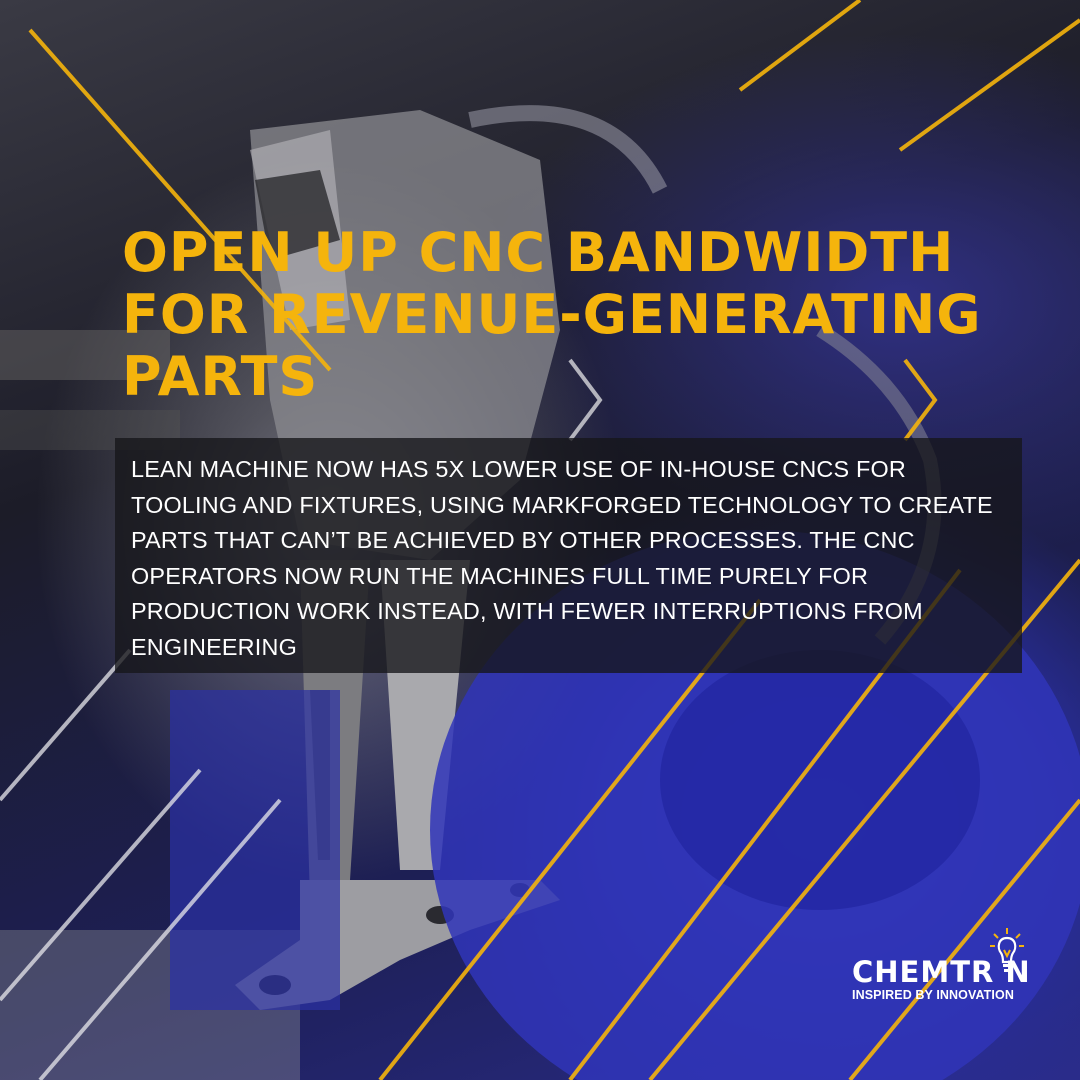 This screenshot has width=1080, height=1080. Describe the element at coordinates (941, 972) in the screenshot. I see `logo-wordmark: CHEMTR N` at that location.